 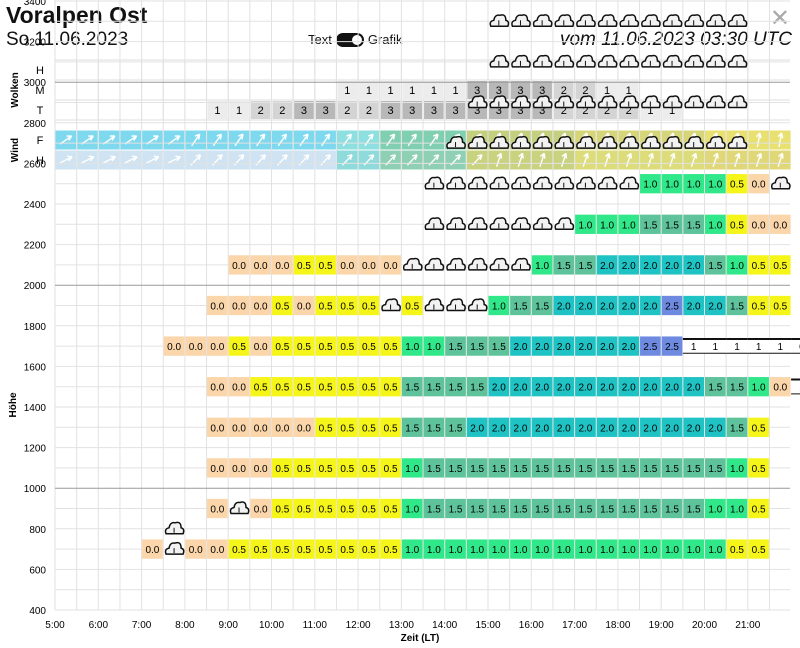 What do you see at coordinates (420, 638) in the screenshot?
I see `x-axis-label: Zeit (LT)` at bounding box center [420, 638].